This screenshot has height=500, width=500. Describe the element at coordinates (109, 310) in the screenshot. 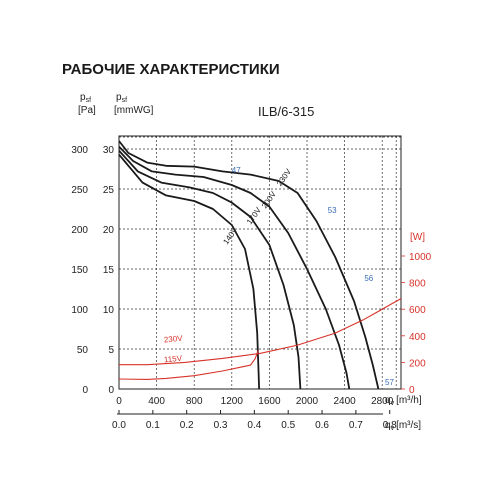

I see `y-mmwg-tick-10: 10` at that location.